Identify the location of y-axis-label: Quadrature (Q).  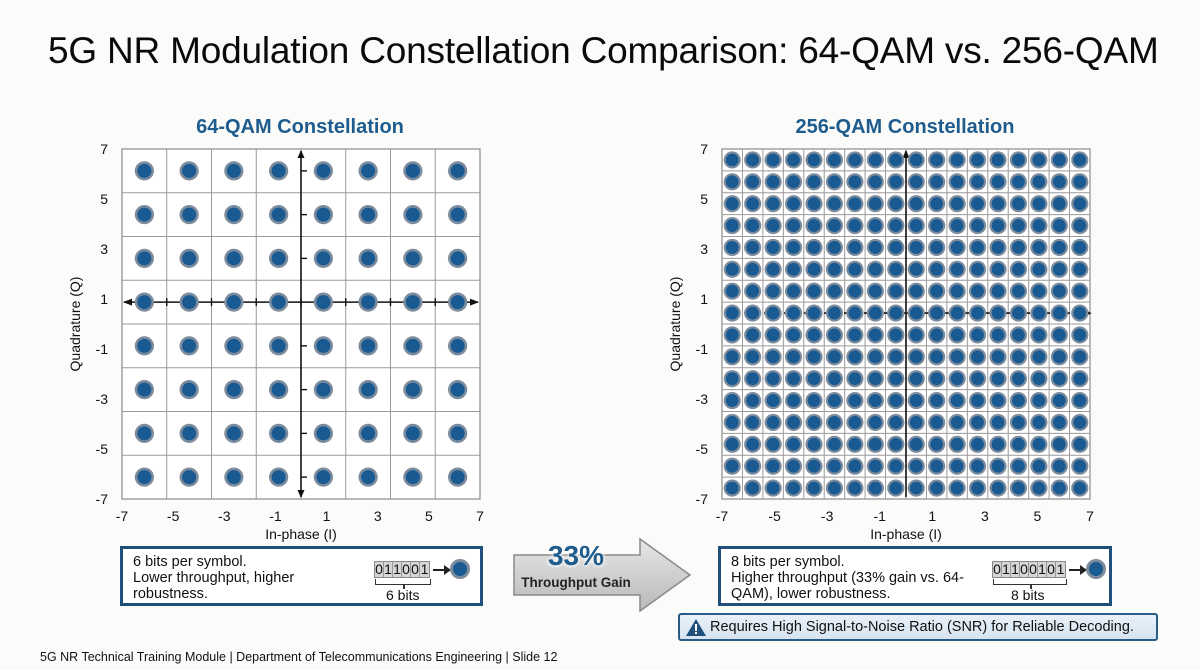
(675, 324).